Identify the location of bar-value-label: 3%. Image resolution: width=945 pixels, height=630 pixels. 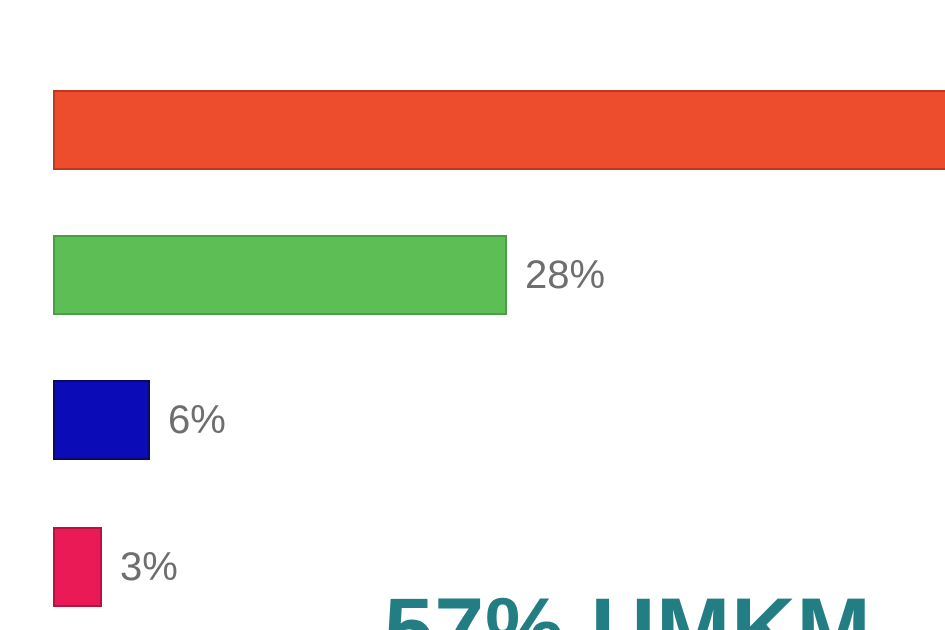
(149, 567).